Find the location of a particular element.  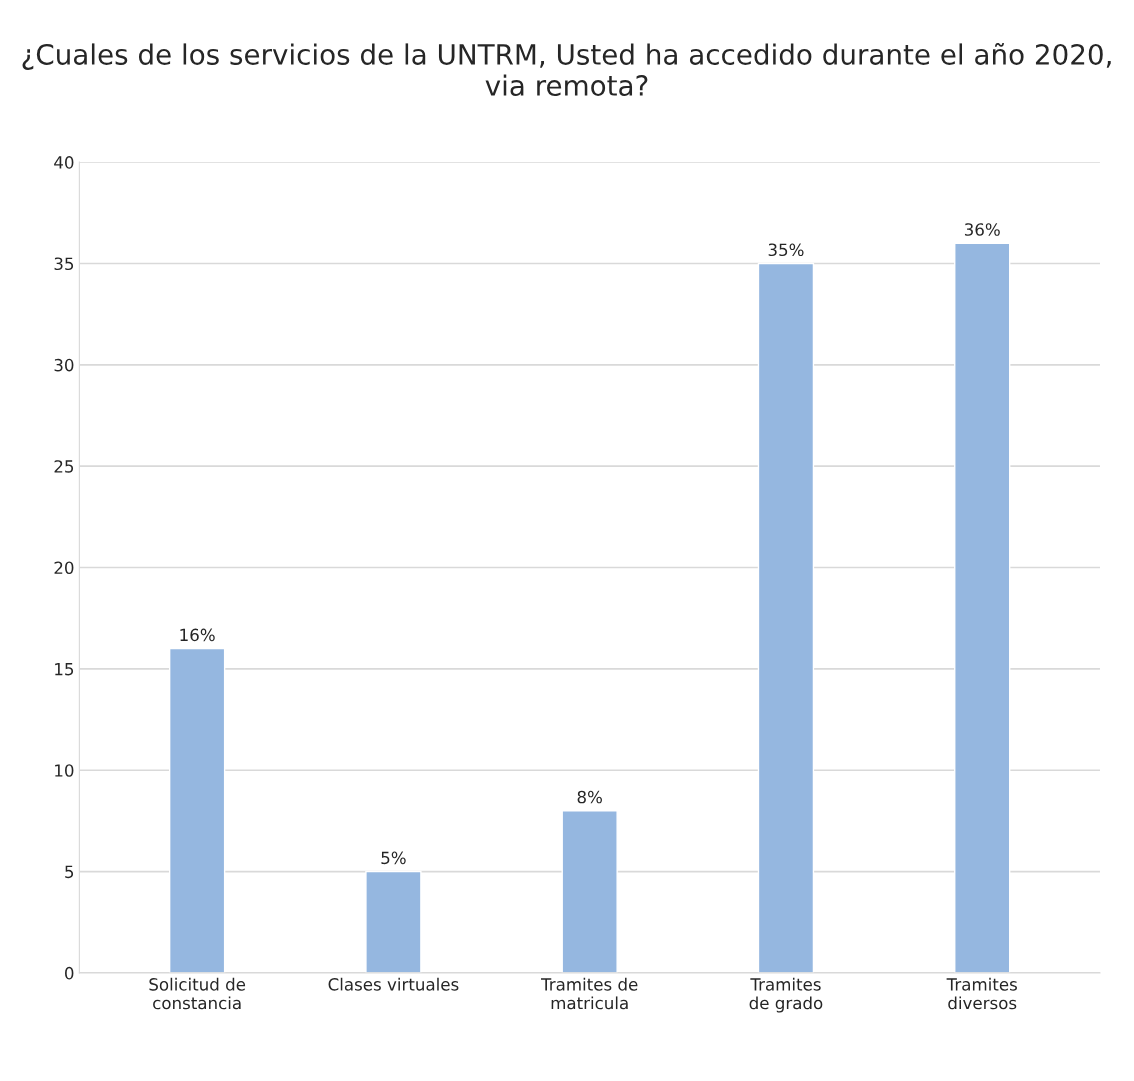

y-tick-label: 20 is located at coordinates (64, 568).